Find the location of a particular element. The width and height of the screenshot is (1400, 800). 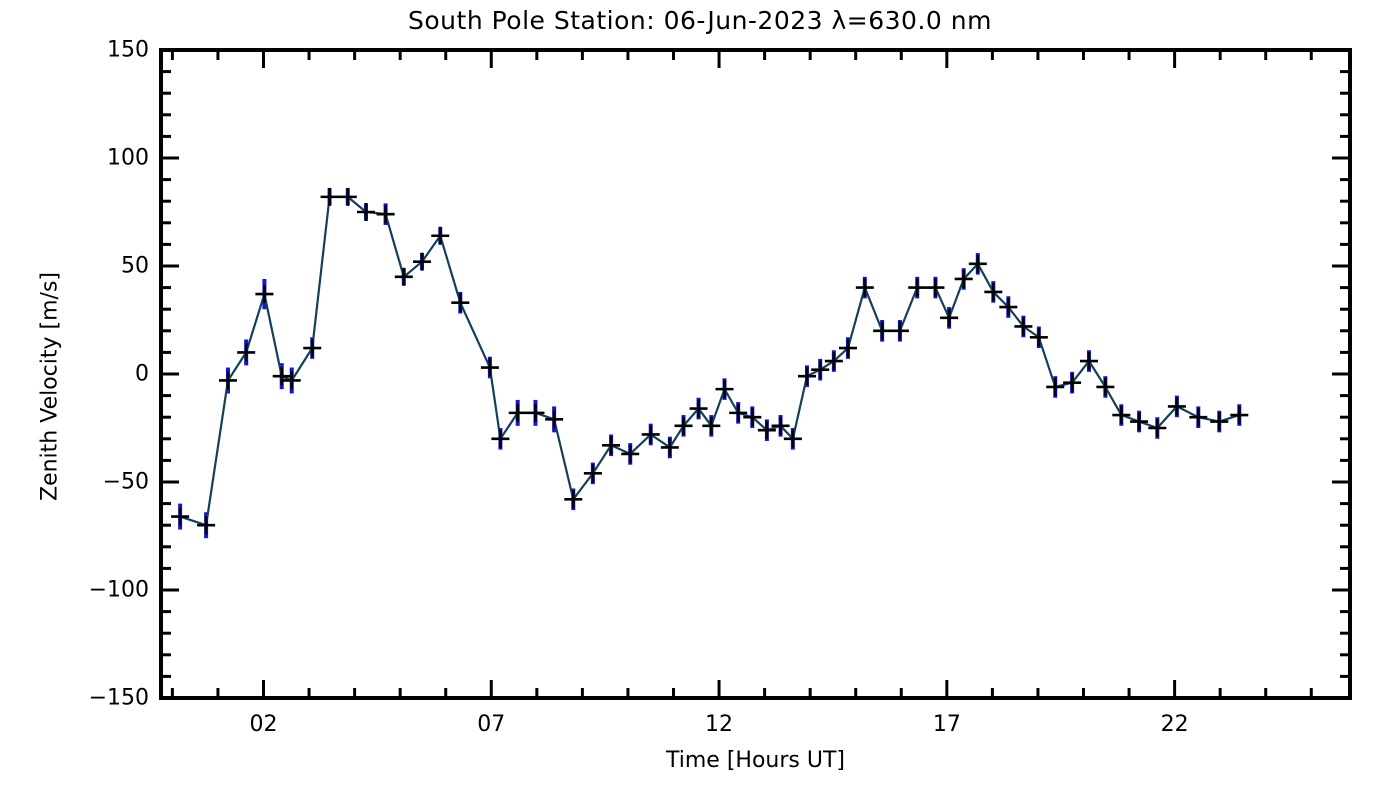

x-tick-label: 22 is located at coordinates (1174, 724).